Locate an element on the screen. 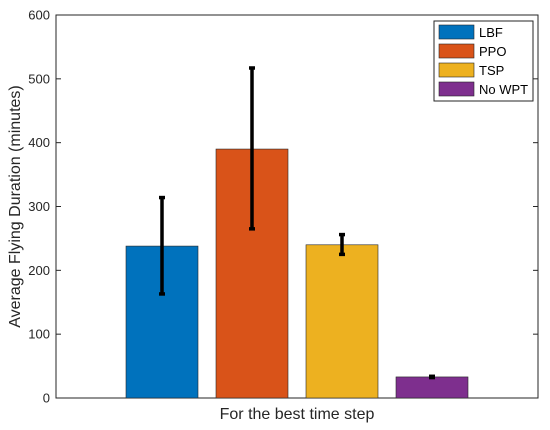 The height and width of the screenshot is (430, 550). y-axis-label: Average Flying Duration (minutes) is located at coordinates (15, 206).